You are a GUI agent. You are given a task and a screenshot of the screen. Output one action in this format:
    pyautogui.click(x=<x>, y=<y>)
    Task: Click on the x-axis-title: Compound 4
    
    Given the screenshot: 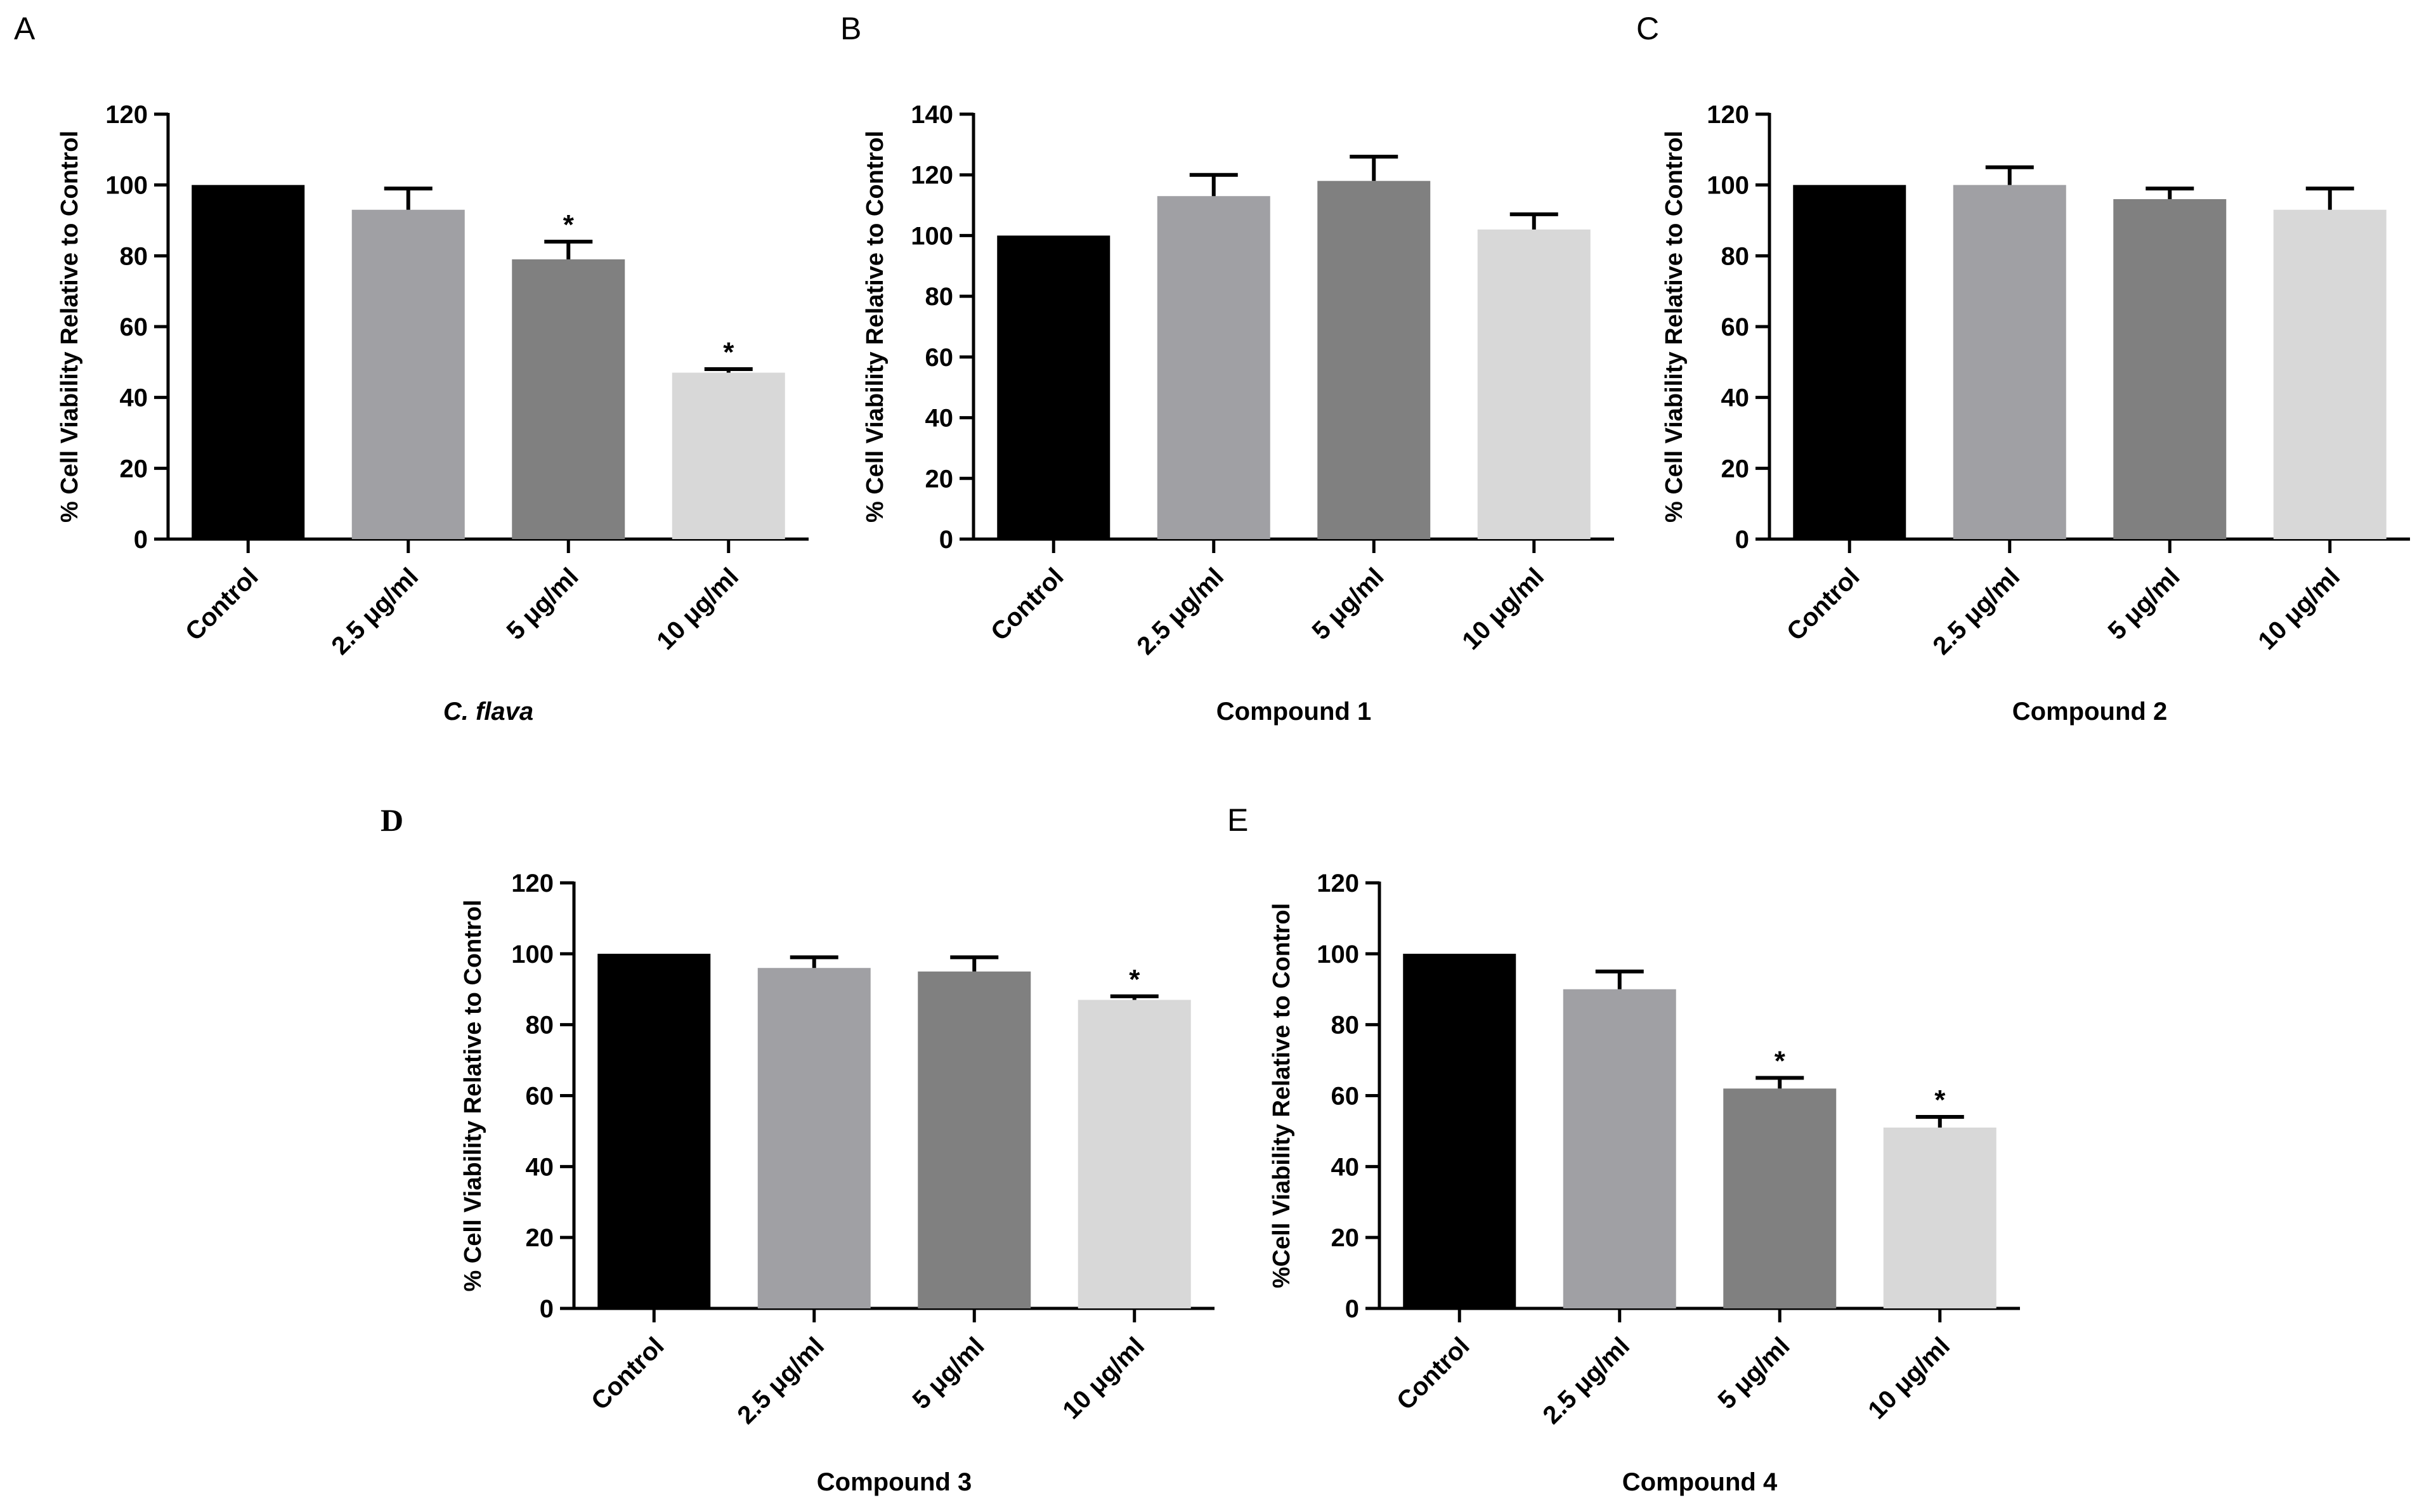 What is the action you would take?
    pyautogui.click(x=1700, y=1482)
    